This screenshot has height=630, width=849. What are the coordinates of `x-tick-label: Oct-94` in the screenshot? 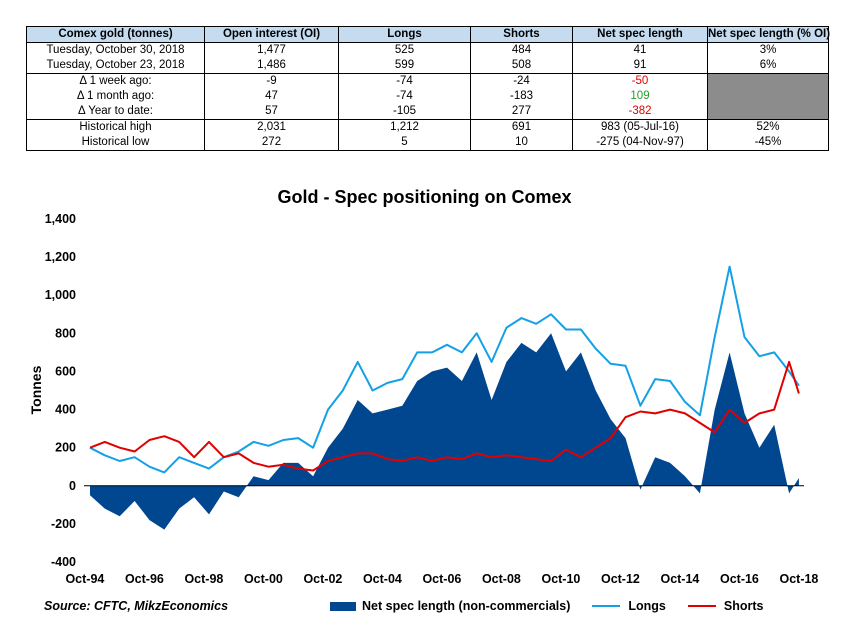 It's located at (84, 579).